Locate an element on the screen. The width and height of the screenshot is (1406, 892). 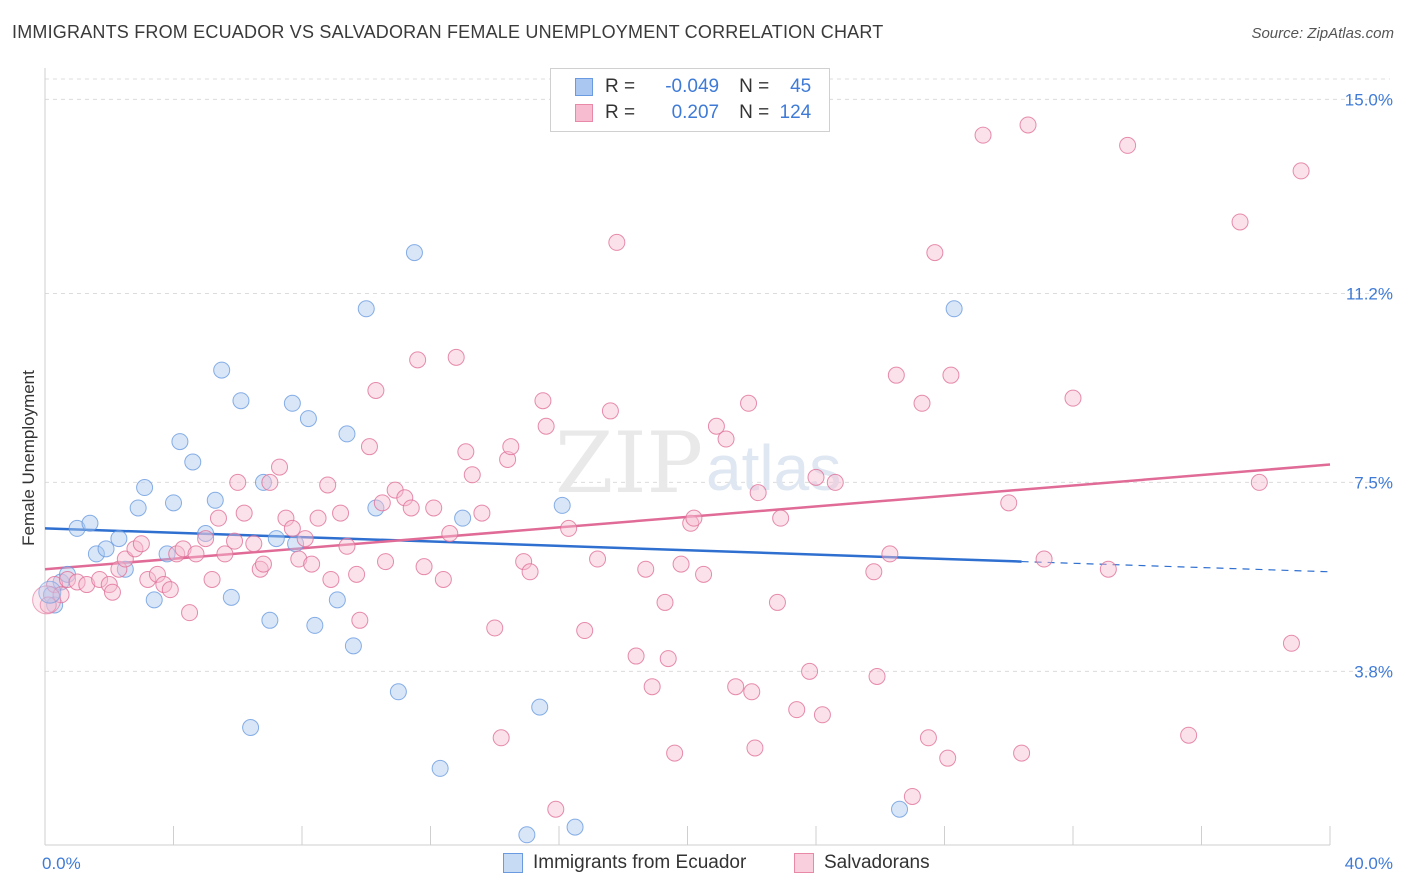
y-tick-label: 15.0% is located at coordinates (1369, 99).